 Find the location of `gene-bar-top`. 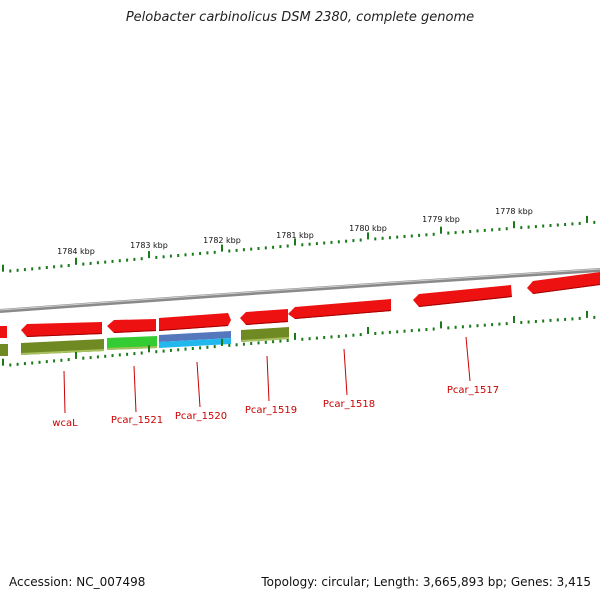

gene-bar-top is located at coordinates (195, 336).